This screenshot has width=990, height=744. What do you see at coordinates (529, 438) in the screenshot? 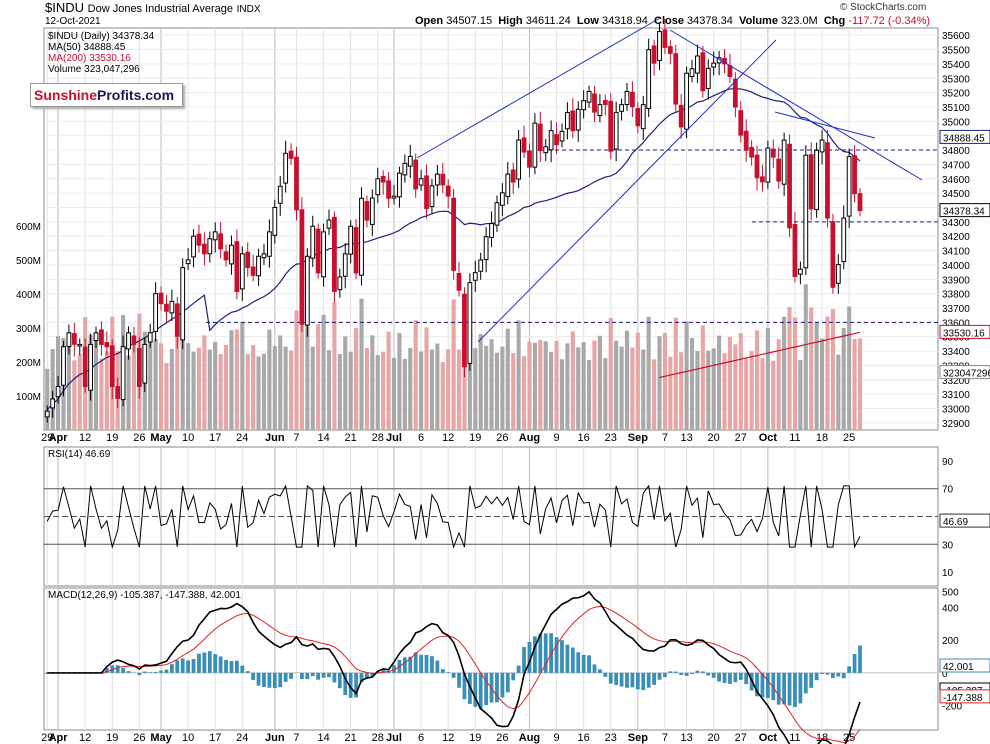
I see `x-tick-label: Aug` at bounding box center [529, 438].